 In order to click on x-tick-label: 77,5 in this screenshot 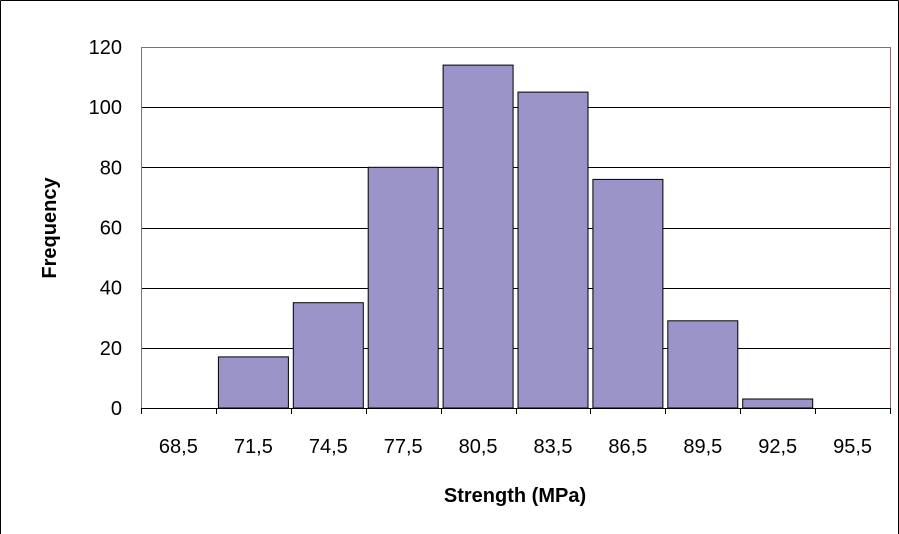, I will do `click(403, 447)`.